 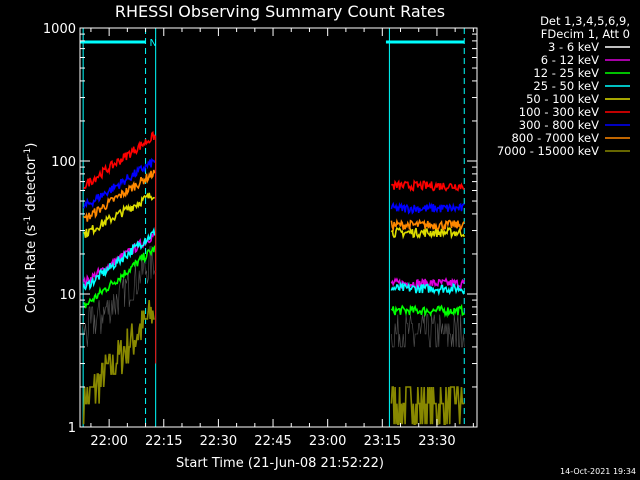 I want to click on x-tick-label-6: 23:30, so click(x=436, y=441).